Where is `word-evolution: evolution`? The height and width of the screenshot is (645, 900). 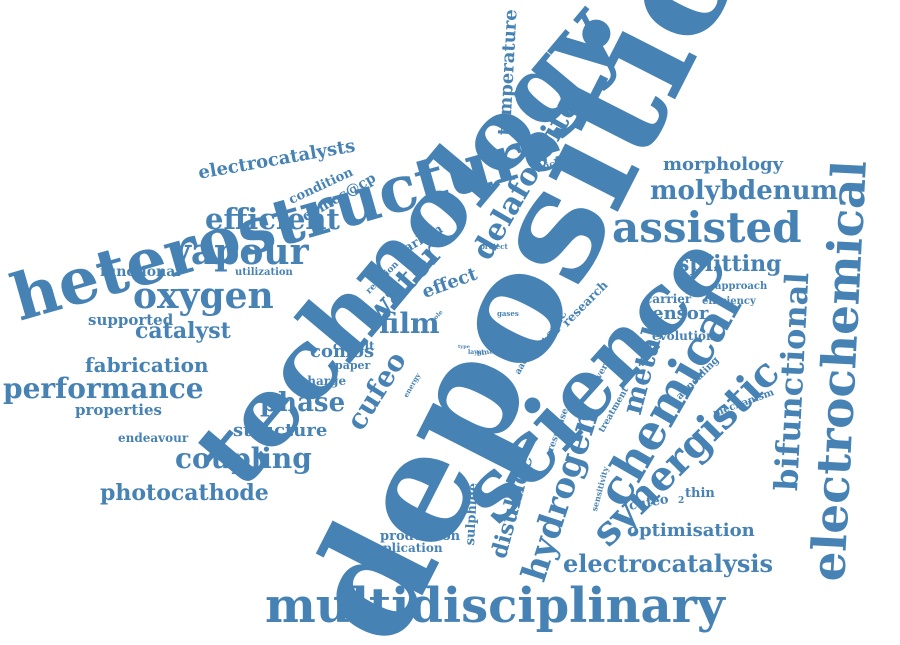
word-evolution: evolution is located at coordinates (683, 336).